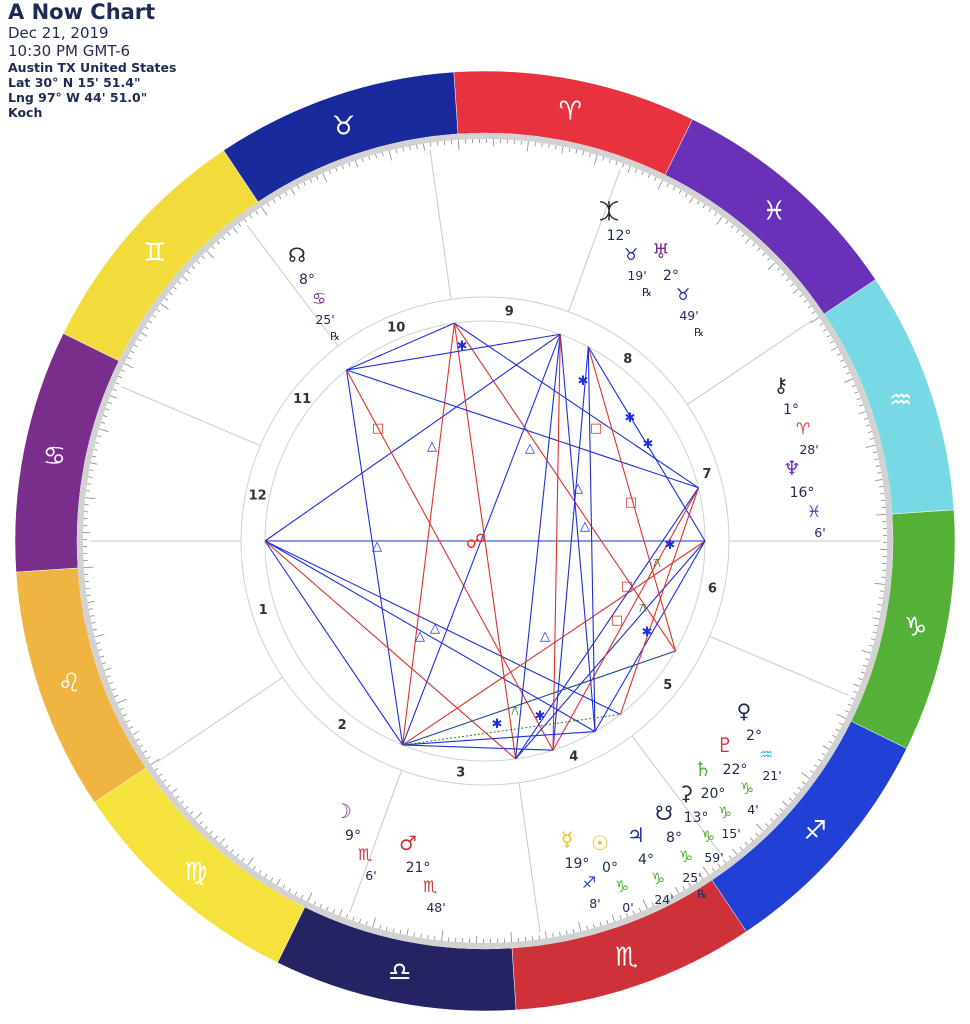 Image resolution: width=970 pixels, height=1024 pixels. I want to click on aquarius-sign-icon: ♒, so click(900, 401).